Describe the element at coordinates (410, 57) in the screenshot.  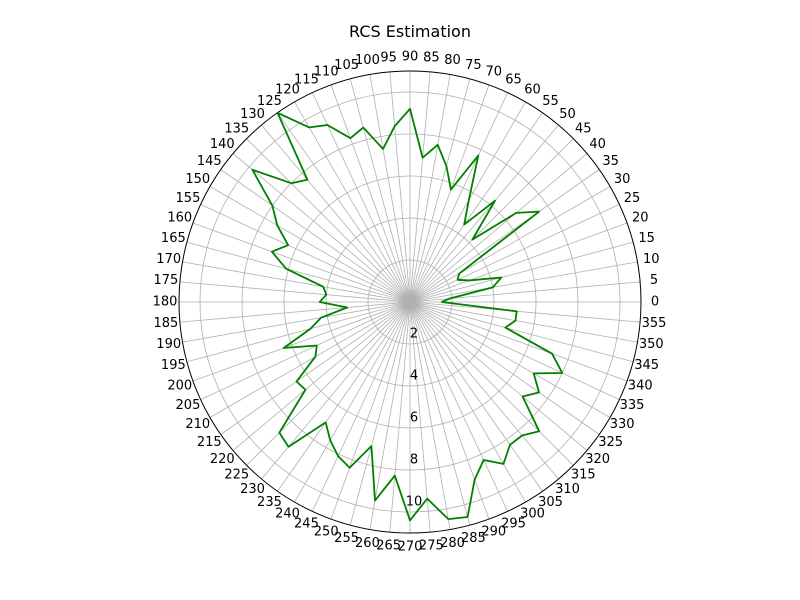
I see `theta-tick-label: 90` at that location.